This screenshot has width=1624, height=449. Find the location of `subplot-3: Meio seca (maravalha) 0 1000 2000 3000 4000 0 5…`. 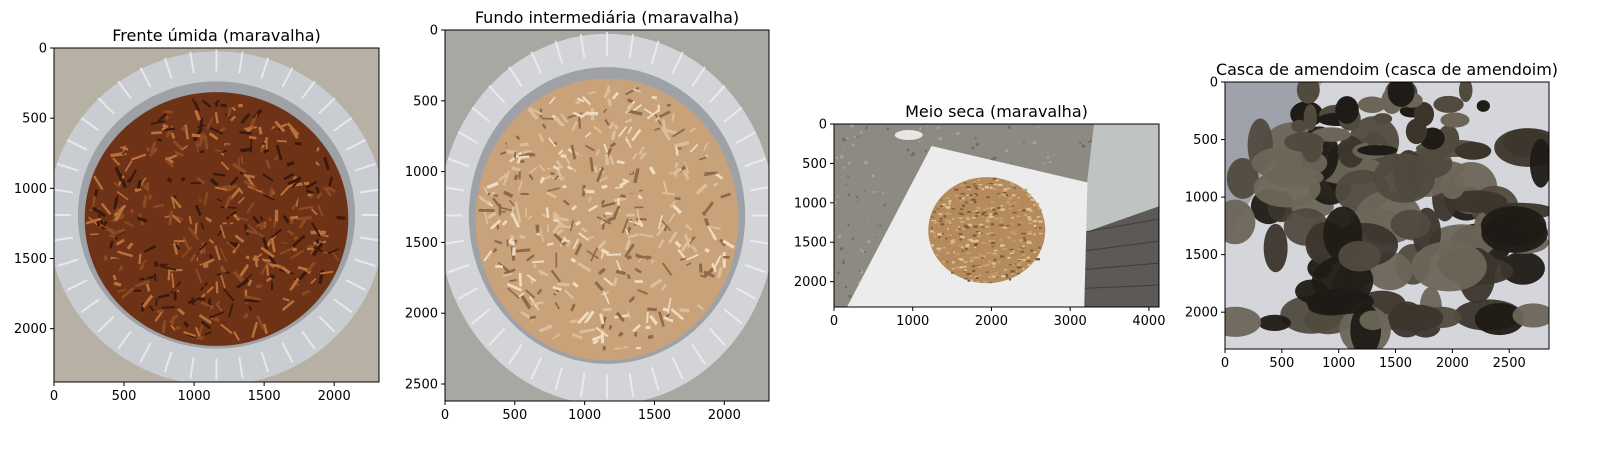

subplot-3: Meio seca (maravalha) 0 1000 2000 3000 4000 0 5… is located at coordinates (980, 215).